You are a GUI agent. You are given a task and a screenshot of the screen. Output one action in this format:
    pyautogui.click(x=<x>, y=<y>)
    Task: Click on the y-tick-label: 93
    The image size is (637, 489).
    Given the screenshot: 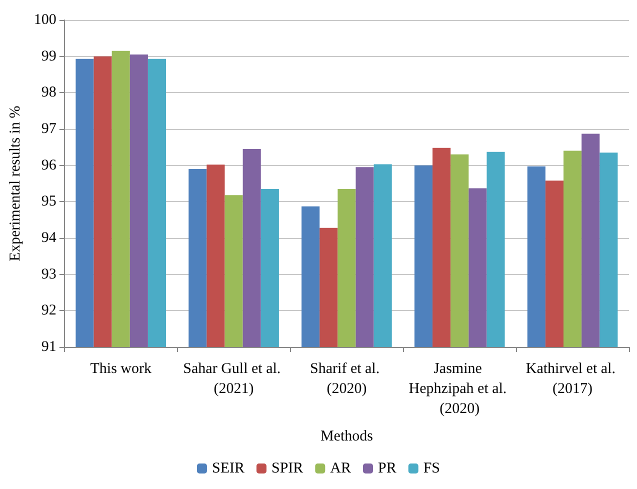 What is the action you would take?
    pyautogui.click(x=48, y=274)
    